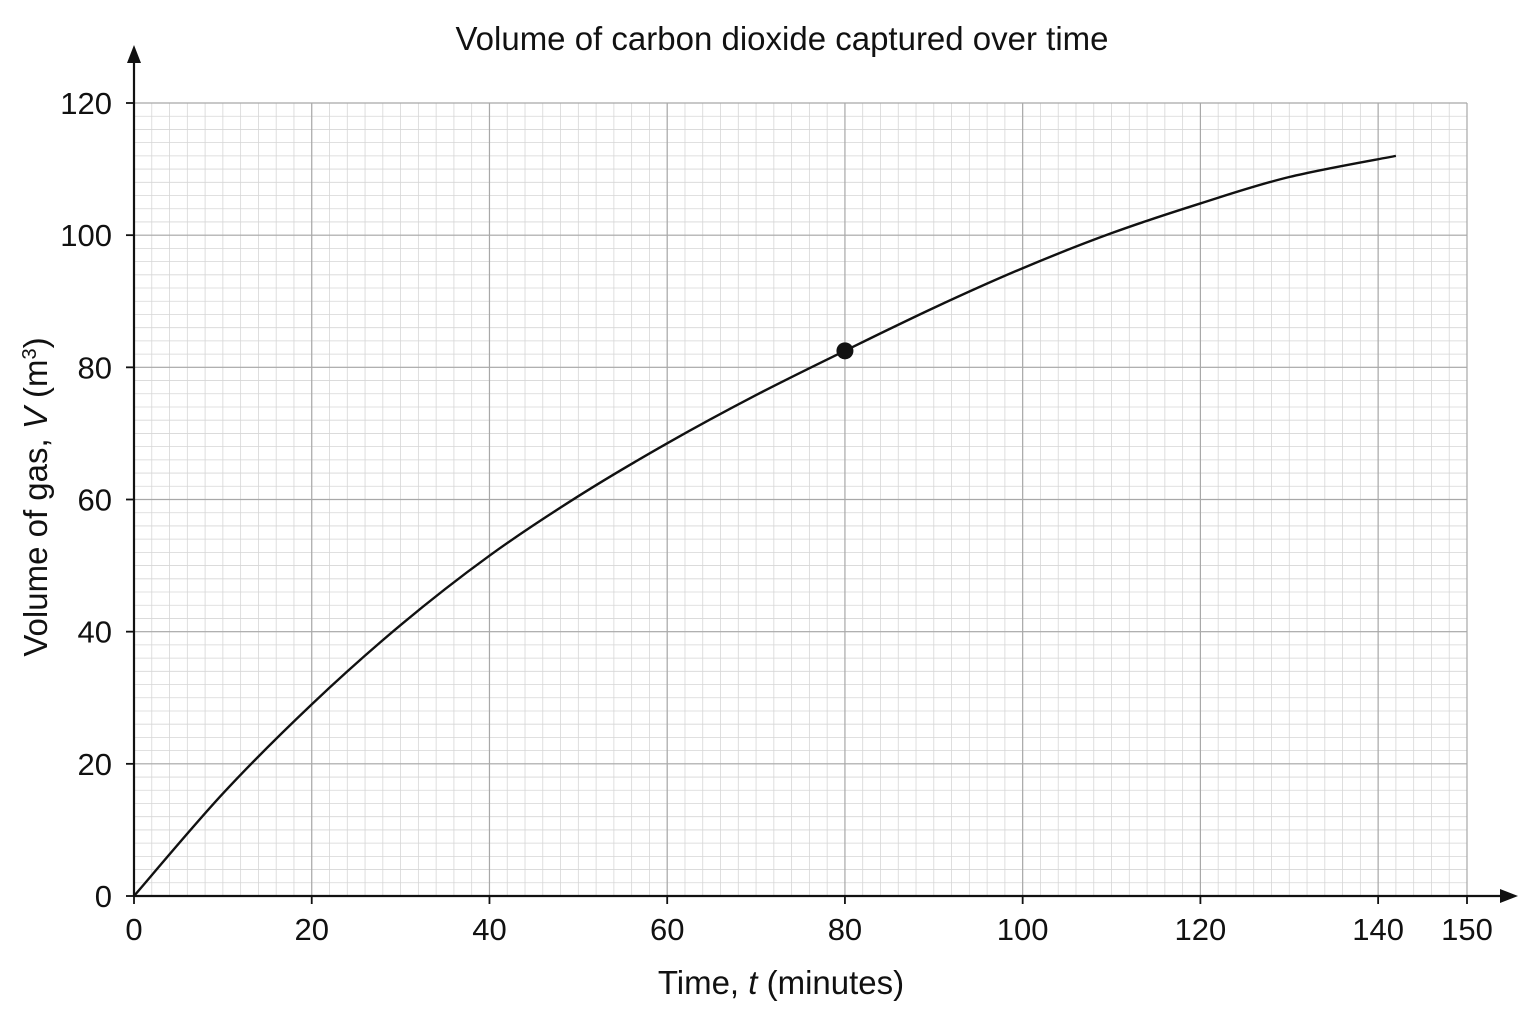 This screenshot has width=1536, height=1024. I want to click on x-axis-arrow-icon, so click(1509, 896).